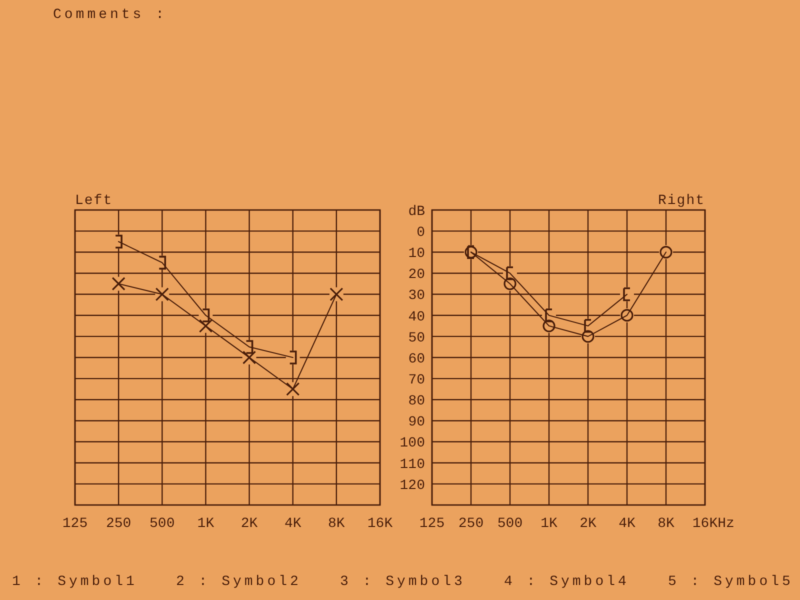 Image resolution: width=800 pixels, height=600 pixels. What do you see at coordinates (416, 338) in the screenshot?
I see `y-tick-label: 50` at bounding box center [416, 338].